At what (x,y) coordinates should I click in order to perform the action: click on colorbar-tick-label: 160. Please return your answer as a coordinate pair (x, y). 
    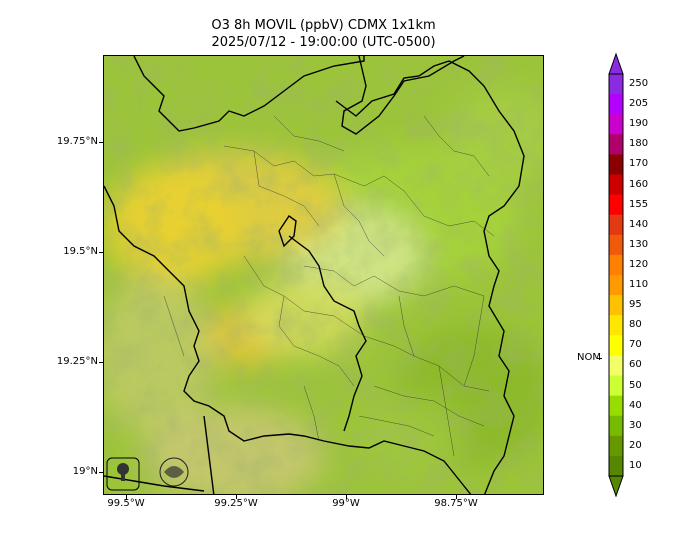
    Looking at the image, I should click on (639, 184).